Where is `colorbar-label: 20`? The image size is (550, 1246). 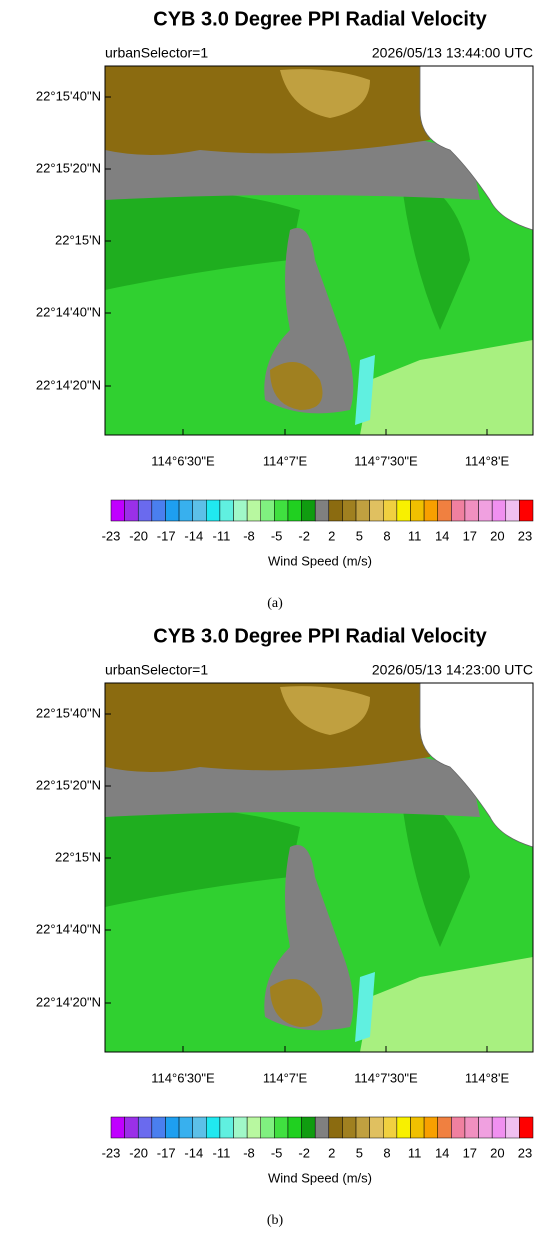 colorbar-label: 20 is located at coordinates (497, 1152).